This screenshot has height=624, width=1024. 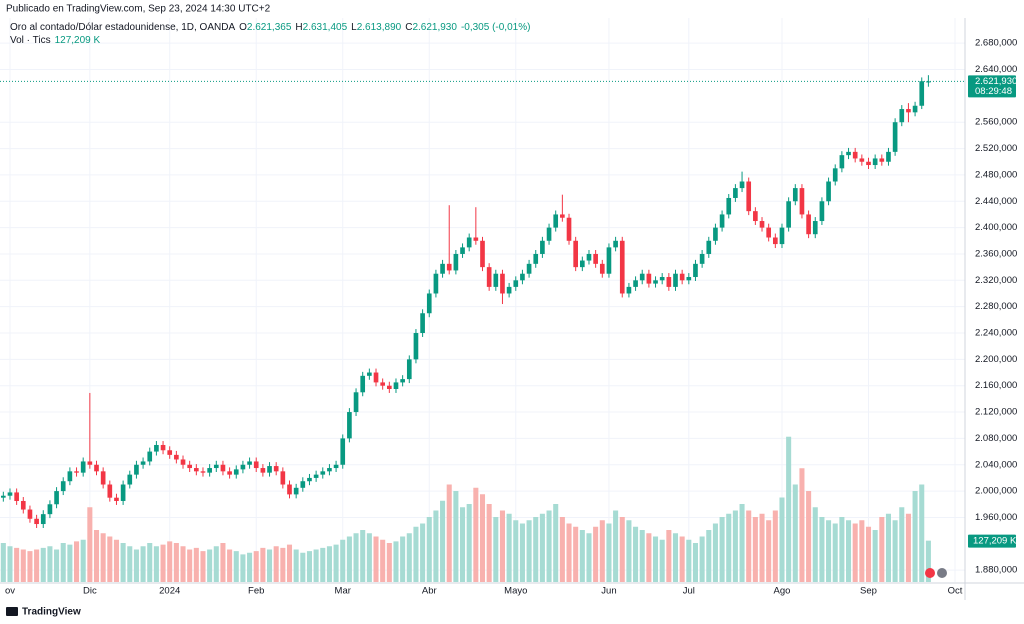 I want to click on legend-value: 2.621,930, so click(x=434, y=27).